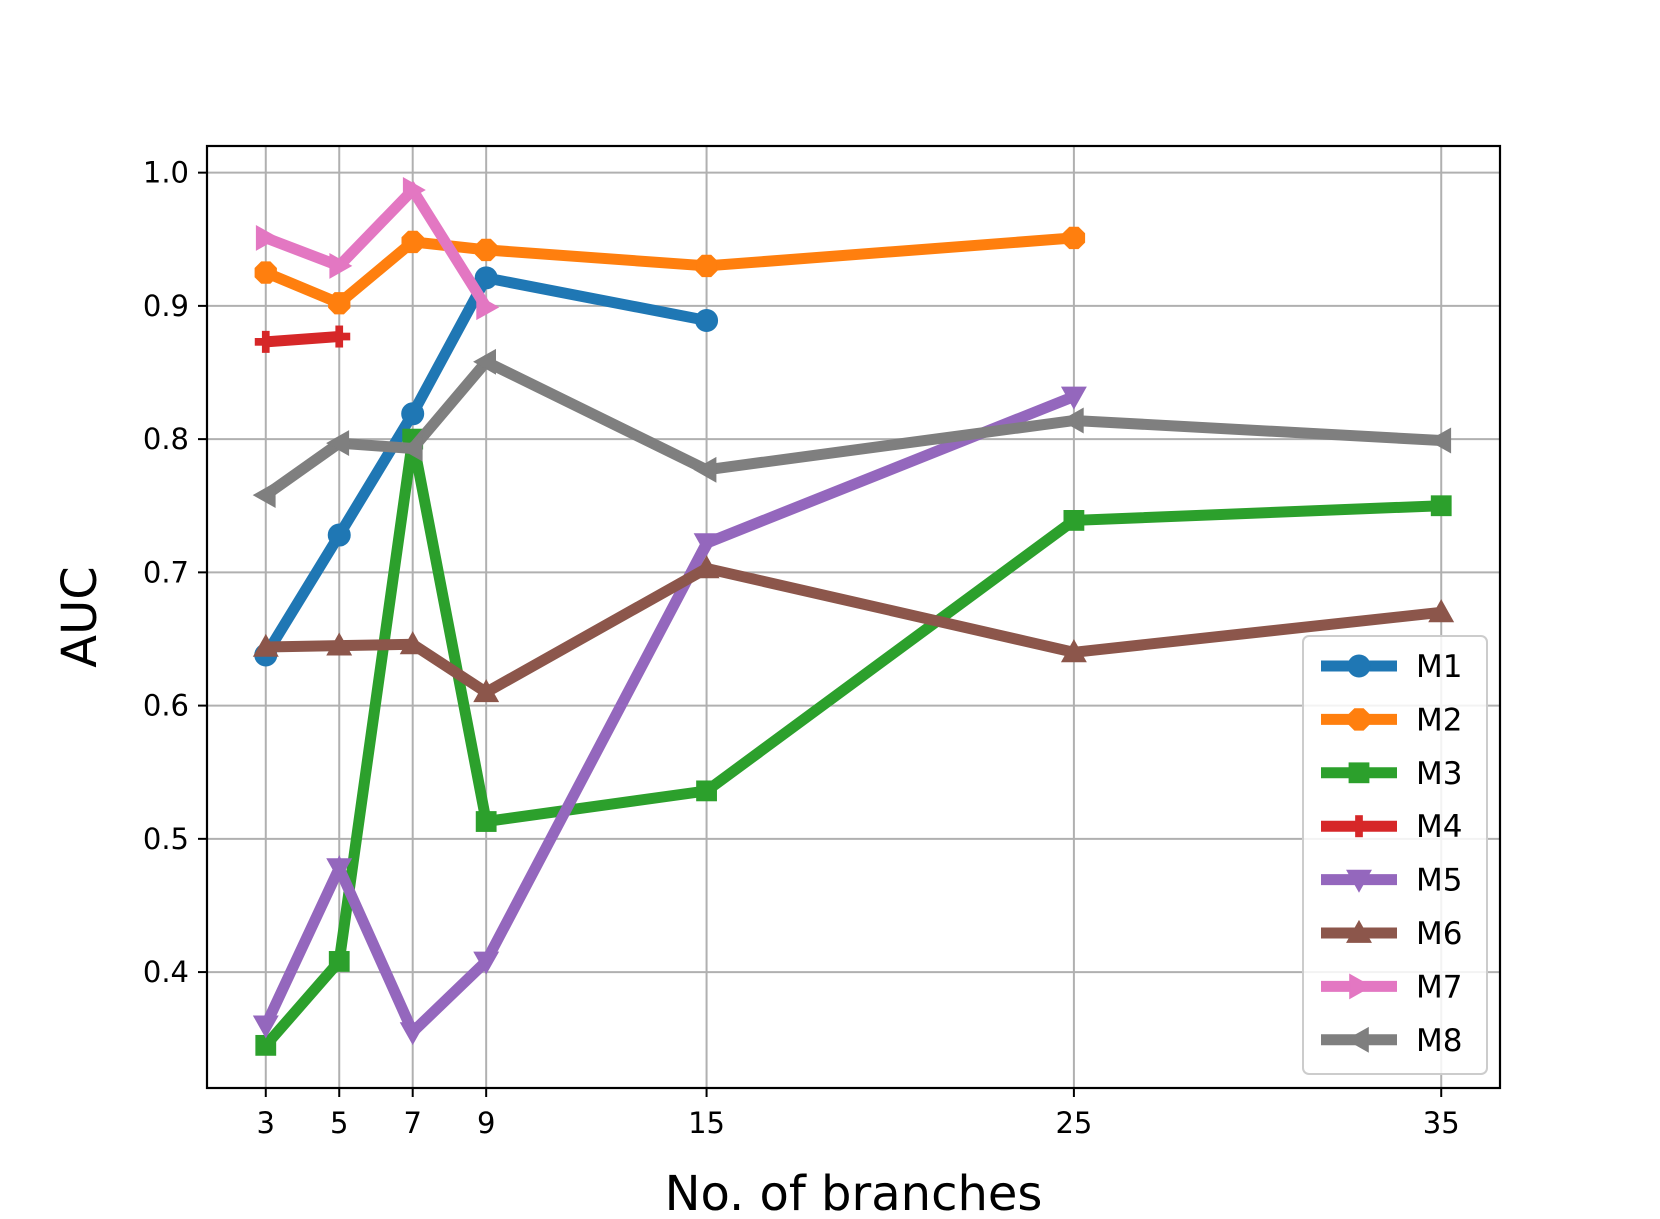 This screenshot has height=1219, width=1660. I want to click on series-m2, so click(670, 270).